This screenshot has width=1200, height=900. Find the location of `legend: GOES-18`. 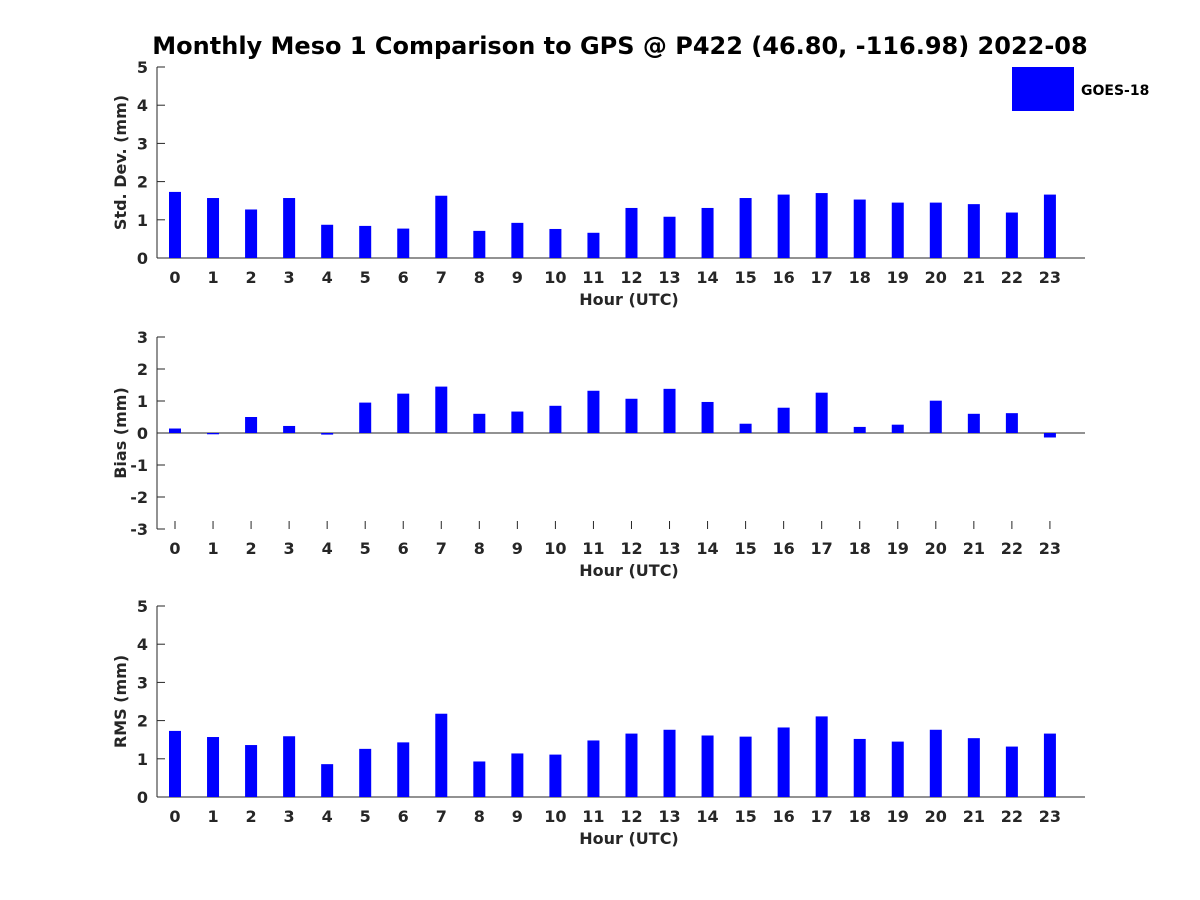

legend: GOES-18 is located at coordinates (1080, 89).